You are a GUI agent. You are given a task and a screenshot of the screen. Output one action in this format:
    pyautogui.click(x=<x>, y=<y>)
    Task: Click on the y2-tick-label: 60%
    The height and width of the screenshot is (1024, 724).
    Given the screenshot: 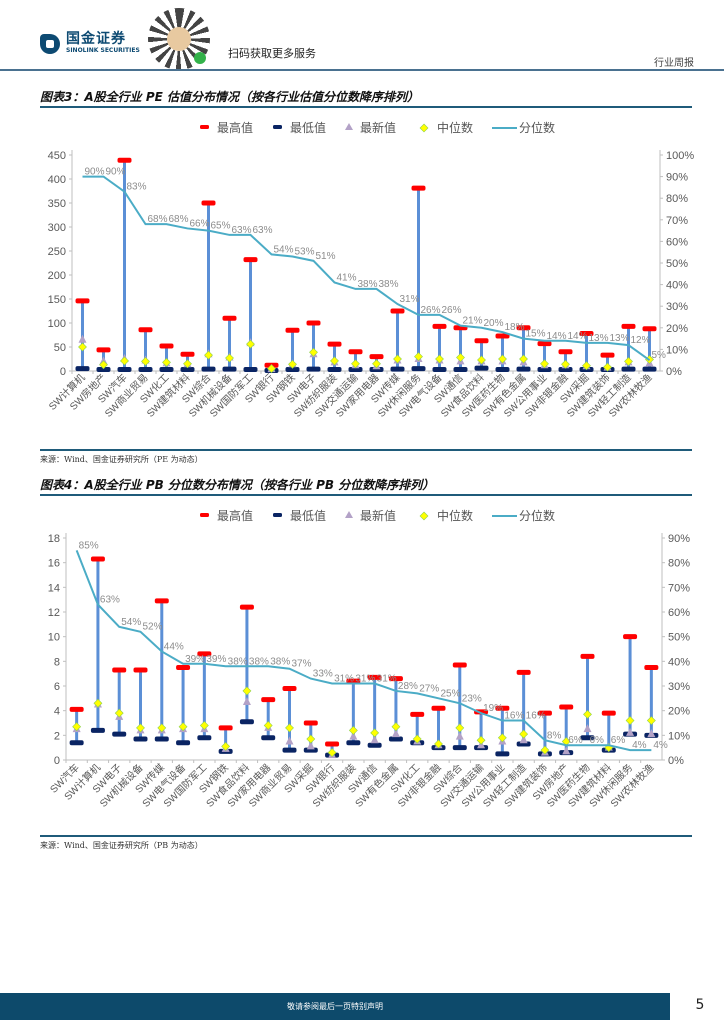 What is the action you would take?
    pyautogui.click(x=677, y=242)
    